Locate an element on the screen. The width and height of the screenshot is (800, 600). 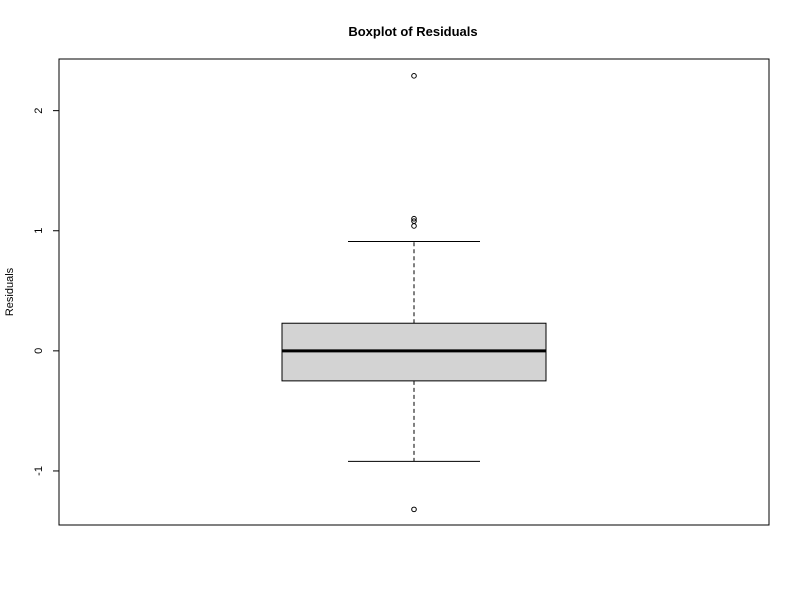
y-tick-label: -1 is located at coordinates (39, 471).